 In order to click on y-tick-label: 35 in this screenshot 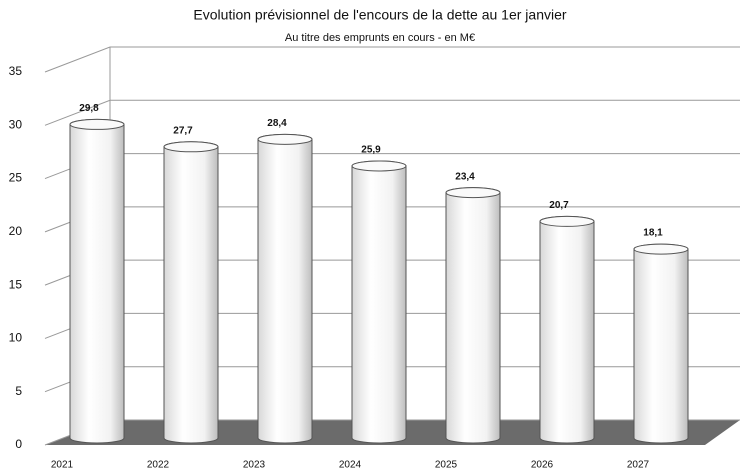, I will do `click(16, 71)`.